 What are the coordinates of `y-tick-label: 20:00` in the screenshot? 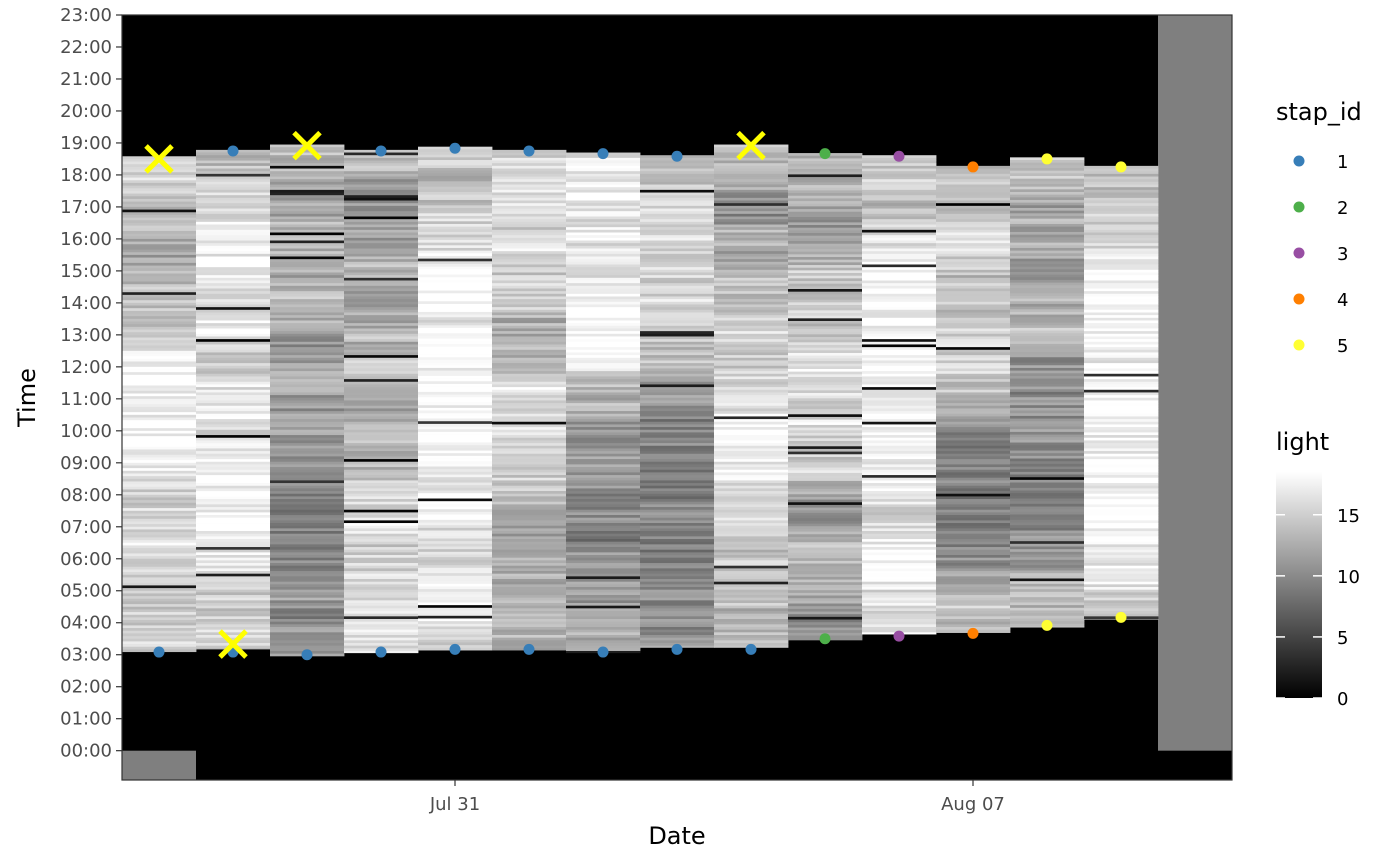 It's located at (86, 111).